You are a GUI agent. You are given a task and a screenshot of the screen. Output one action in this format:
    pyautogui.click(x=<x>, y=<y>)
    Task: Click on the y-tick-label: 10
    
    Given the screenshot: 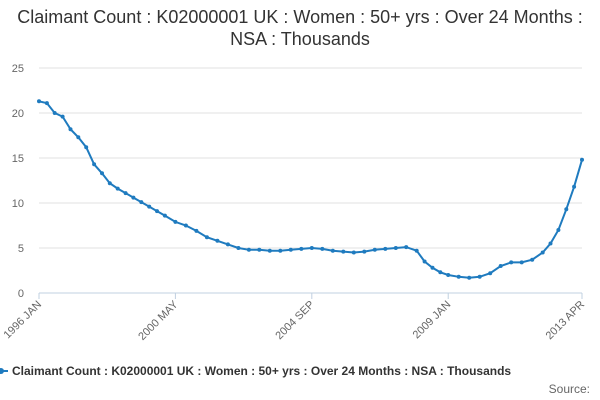 What is the action you would take?
    pyautogui.click(x=18, y=204)
    